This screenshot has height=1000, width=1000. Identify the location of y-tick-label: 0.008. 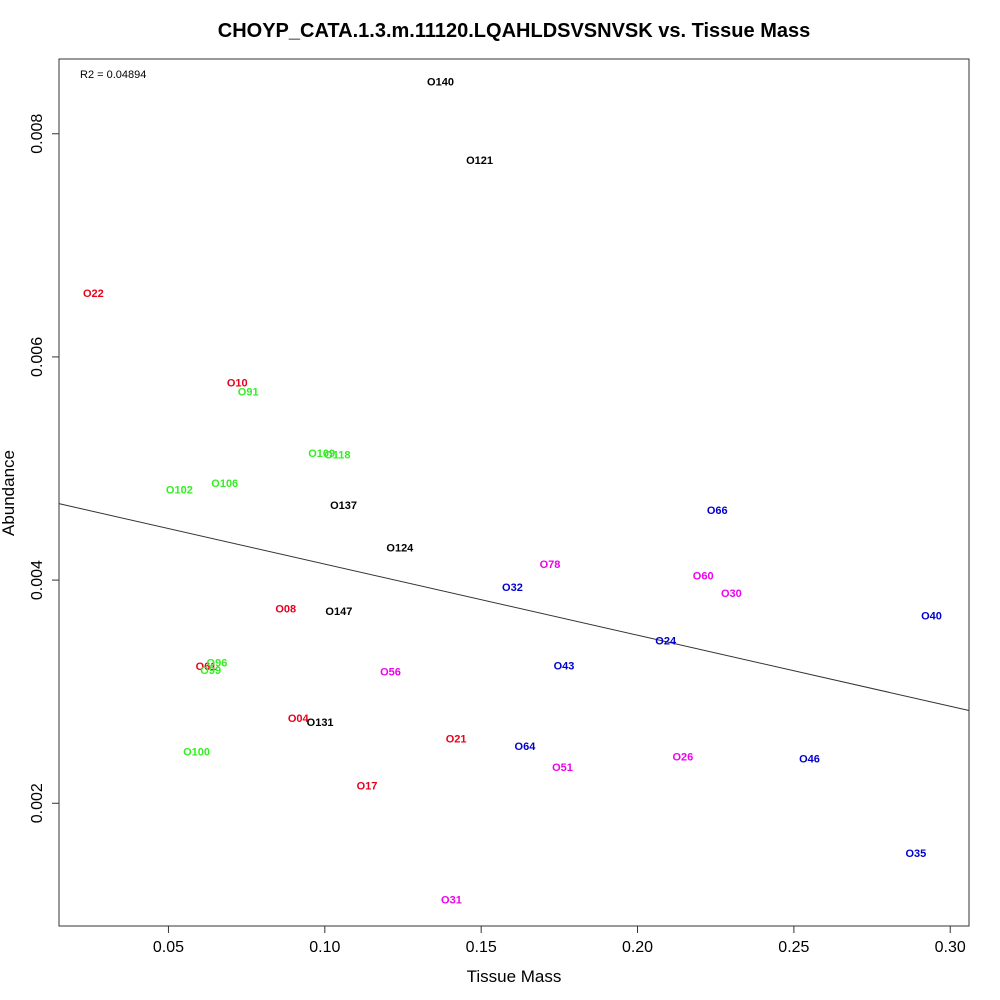
(37, 134).